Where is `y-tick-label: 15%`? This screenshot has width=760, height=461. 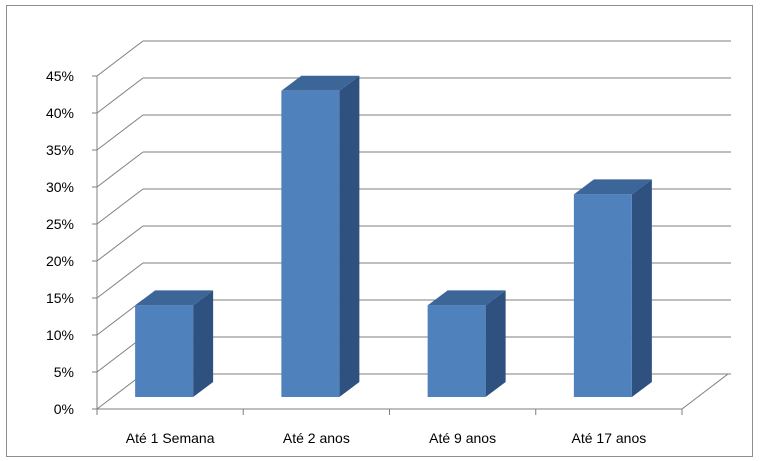 y-tick-label: 15% is located at coordinates (60, 298).